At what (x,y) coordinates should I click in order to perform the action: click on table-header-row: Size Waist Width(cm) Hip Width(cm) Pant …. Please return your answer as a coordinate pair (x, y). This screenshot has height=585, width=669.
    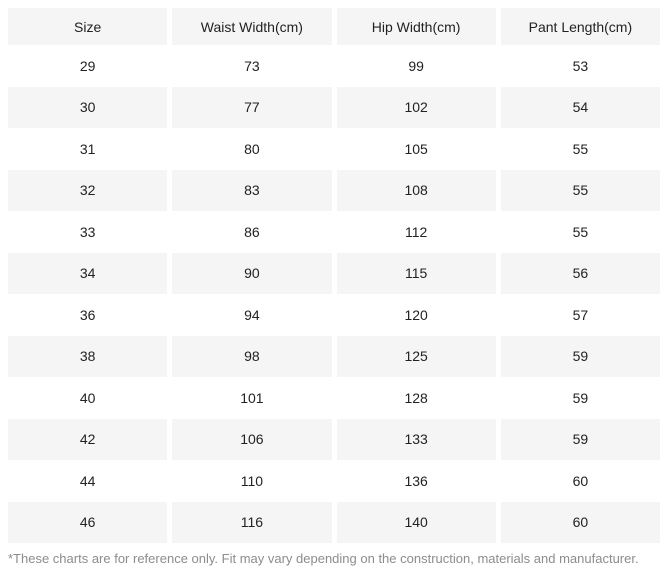
    Looking at the image, I should click on (334, 26).